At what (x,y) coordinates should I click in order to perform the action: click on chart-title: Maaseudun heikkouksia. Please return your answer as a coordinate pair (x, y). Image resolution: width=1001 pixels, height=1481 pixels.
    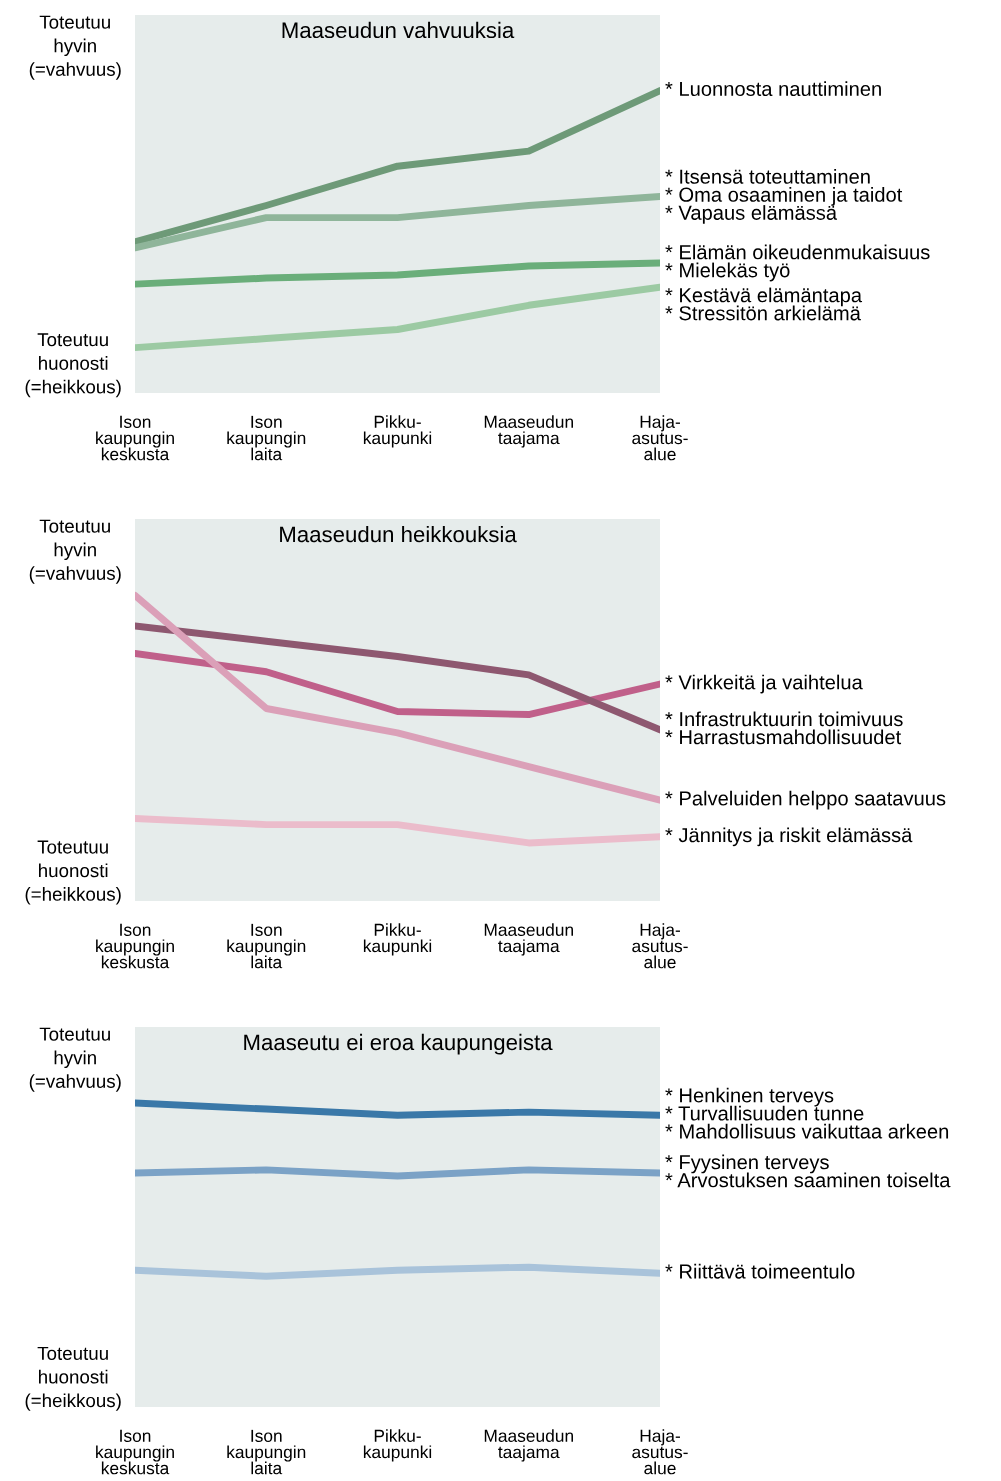
    Looking at the image, I should click on (398, 534).